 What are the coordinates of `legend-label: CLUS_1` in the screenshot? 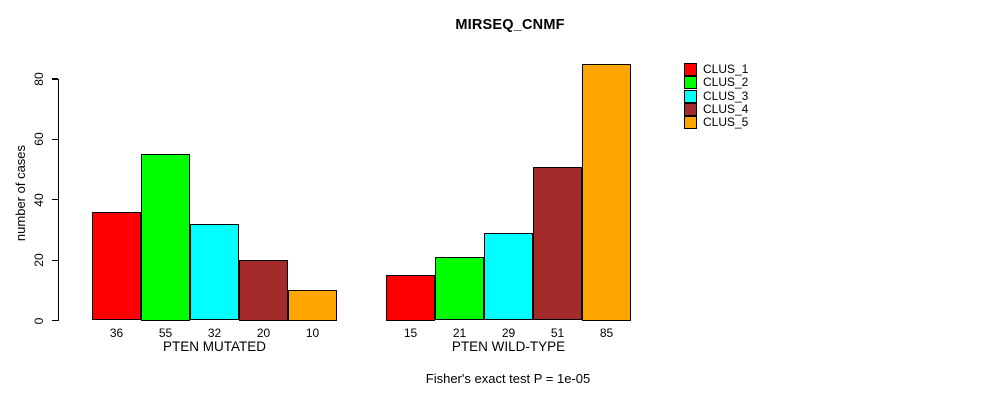 It's located at (726, 69).